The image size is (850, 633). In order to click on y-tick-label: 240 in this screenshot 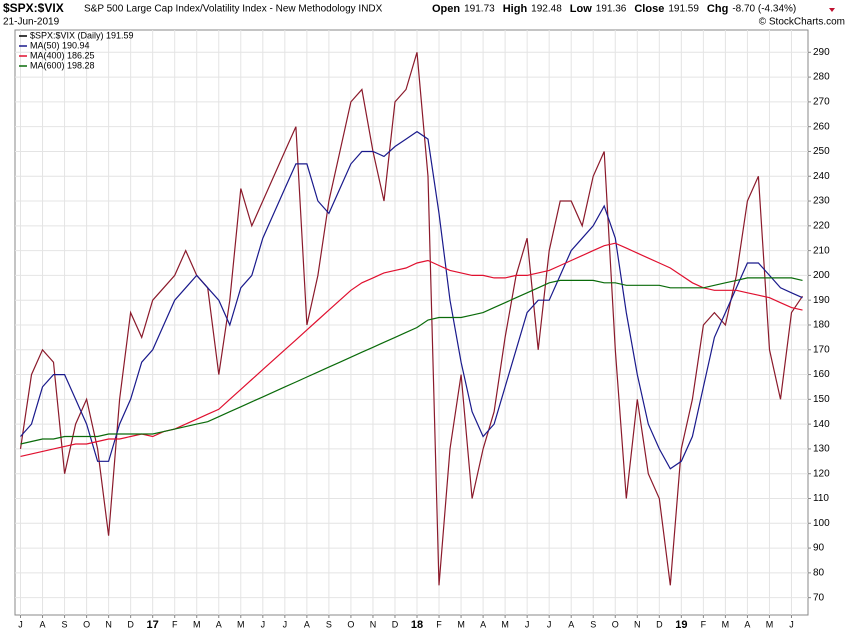, I will do `click(821, 176)`.